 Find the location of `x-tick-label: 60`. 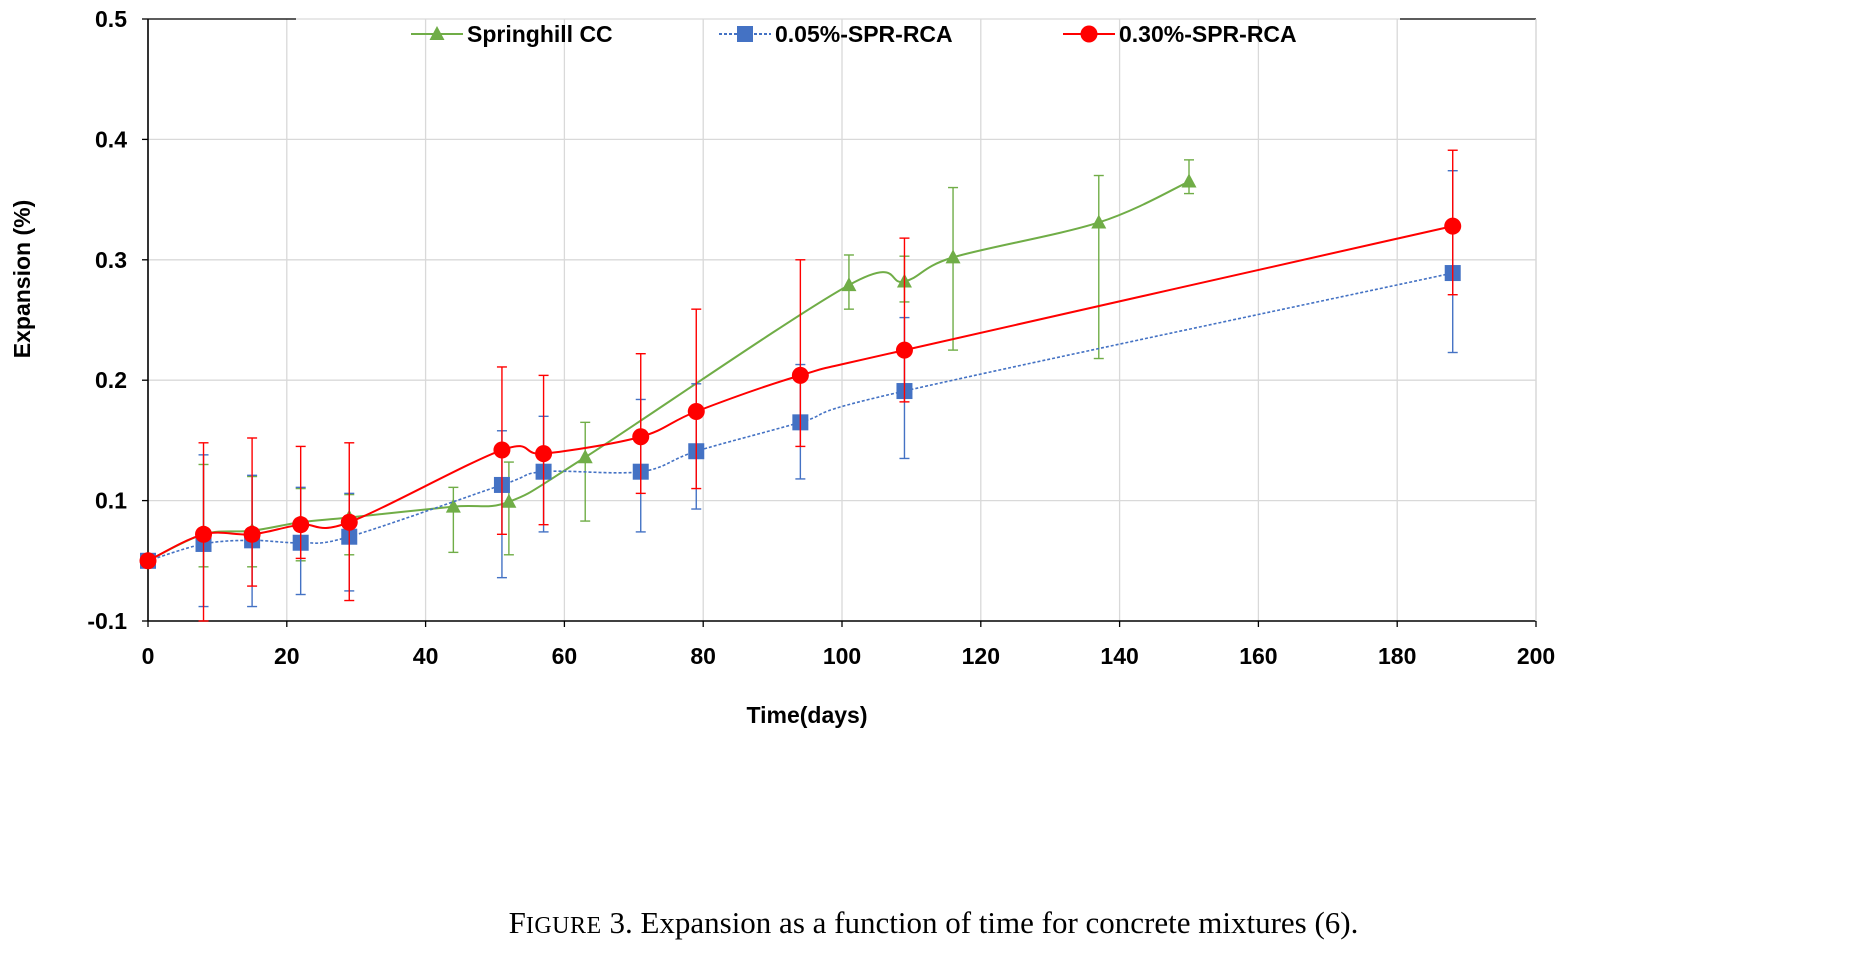

x-tick-label: 60 is located at coordinates (565, 656).